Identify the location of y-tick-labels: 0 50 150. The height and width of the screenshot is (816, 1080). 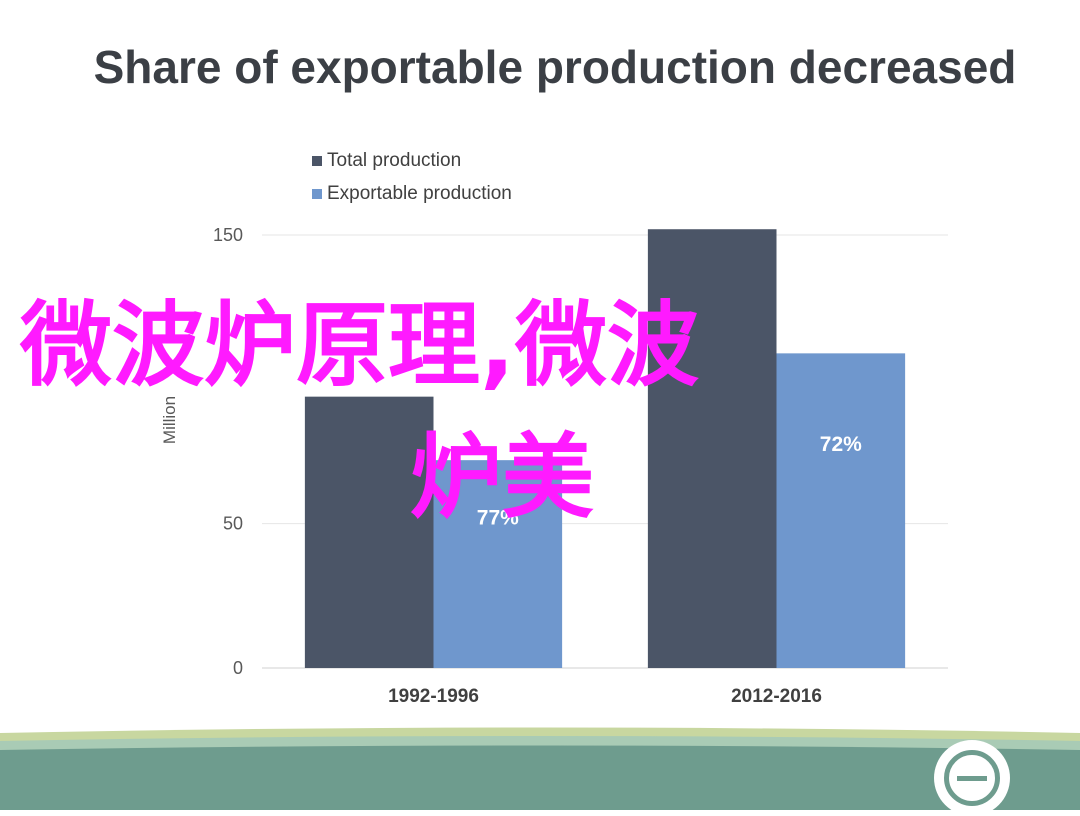
(228, 451).